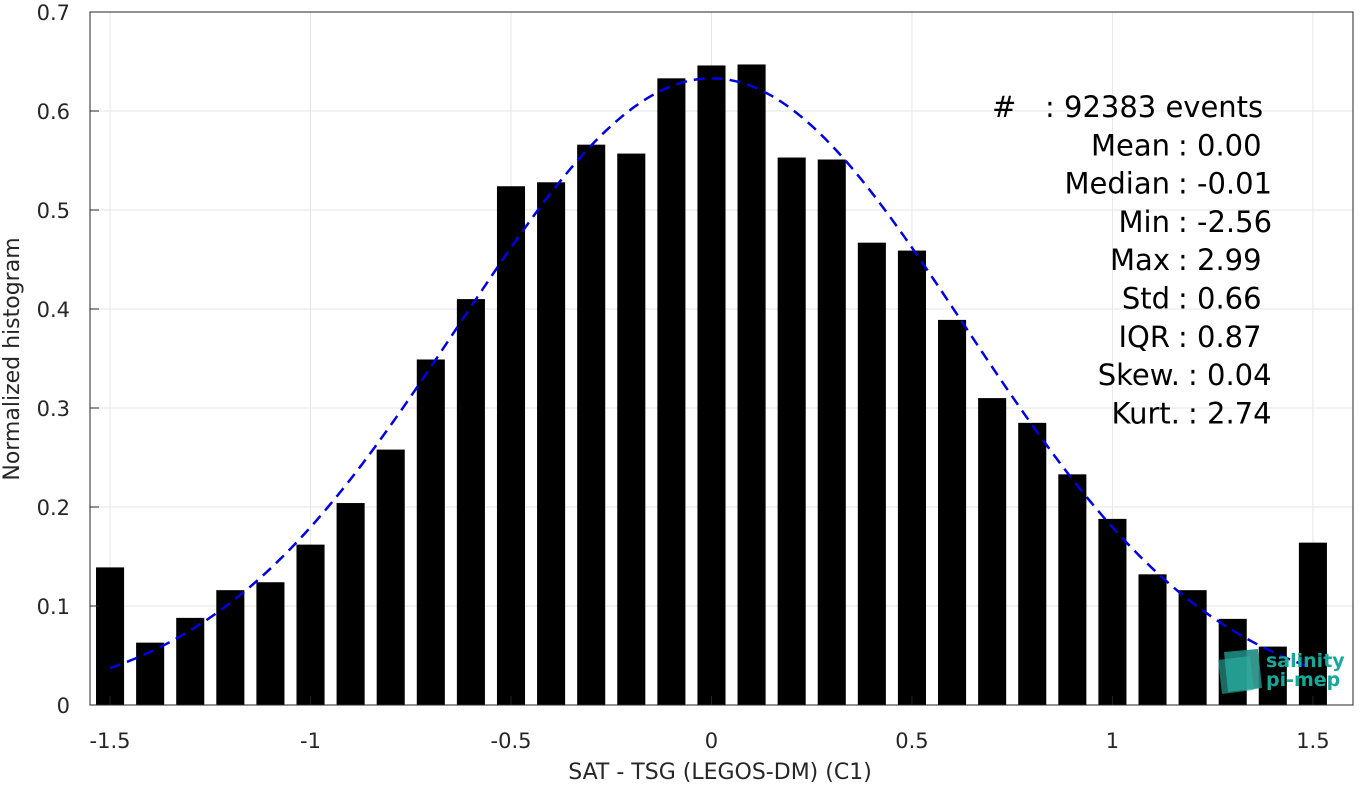  Describe the element at coordinates (63, 706) in the screenshot. I see `y-tick-label: 0` at that location.